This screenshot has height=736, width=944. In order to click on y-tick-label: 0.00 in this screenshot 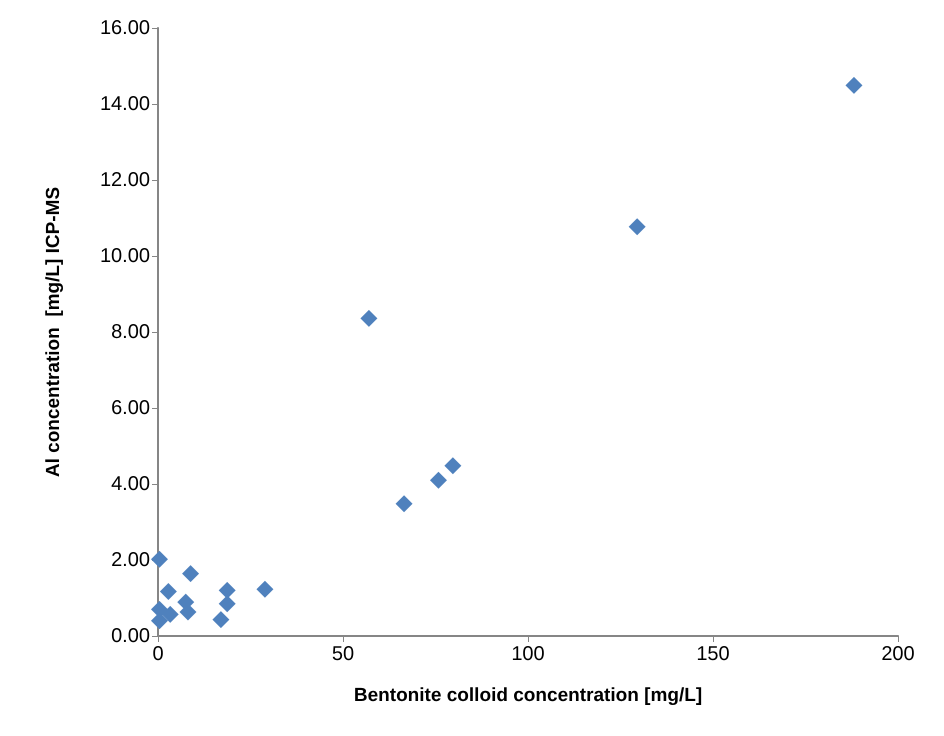, I will do `click(130, 636)`.